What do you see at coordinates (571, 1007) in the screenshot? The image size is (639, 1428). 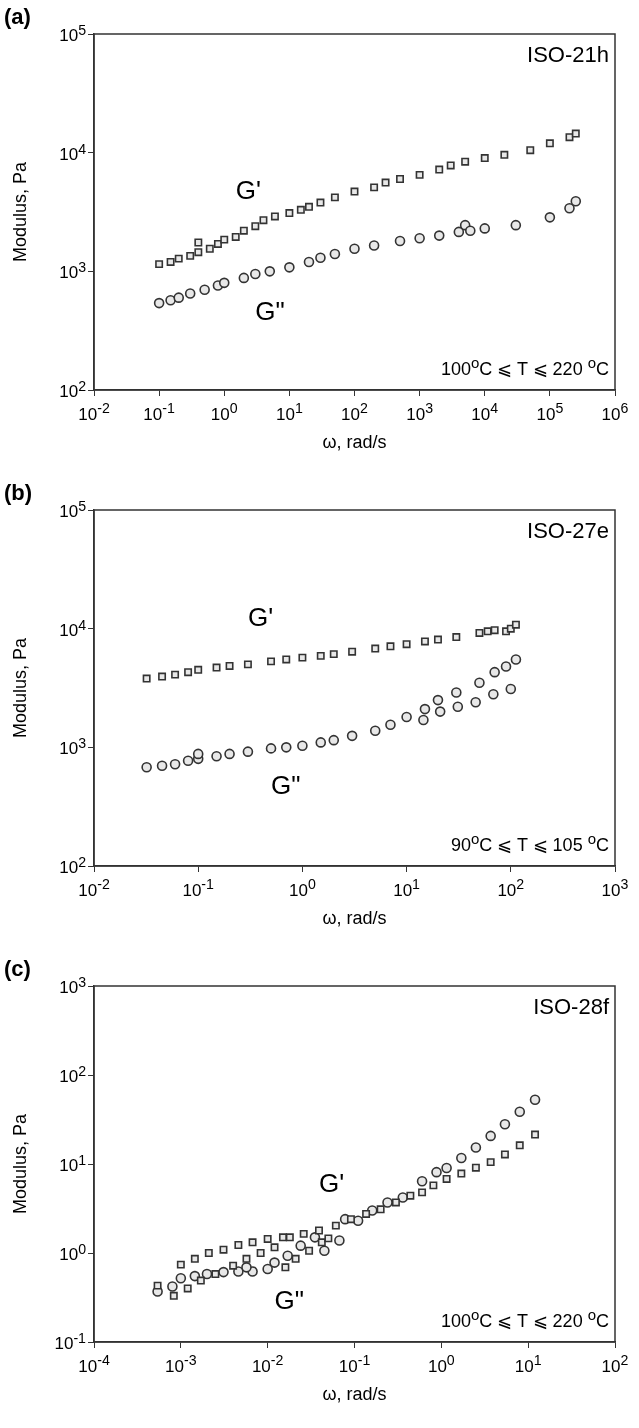 I see `annotation: ISO-28f` at bounding box center [571, 1007].